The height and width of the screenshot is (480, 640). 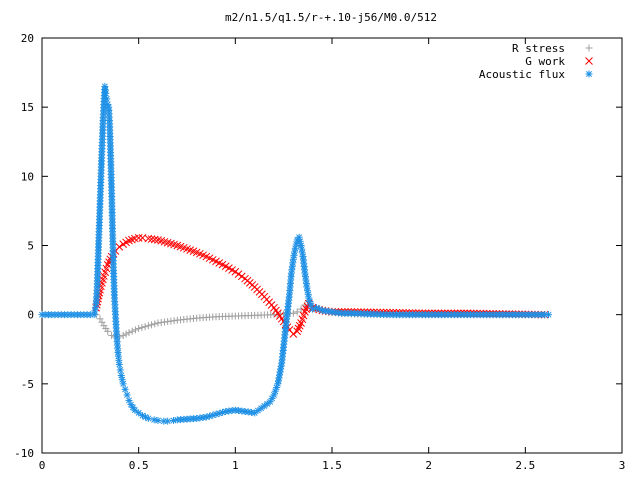 What do you see at coordinates (27, 107) in the screenshot?
I see `y-tick-label: 15` at bounding box center [27, 107].